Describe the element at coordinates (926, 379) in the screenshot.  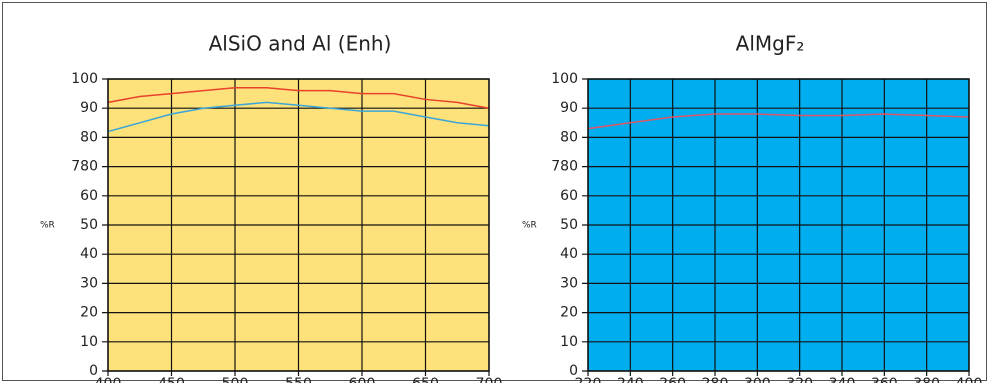
I see `x-tick-label: 380` at that location.